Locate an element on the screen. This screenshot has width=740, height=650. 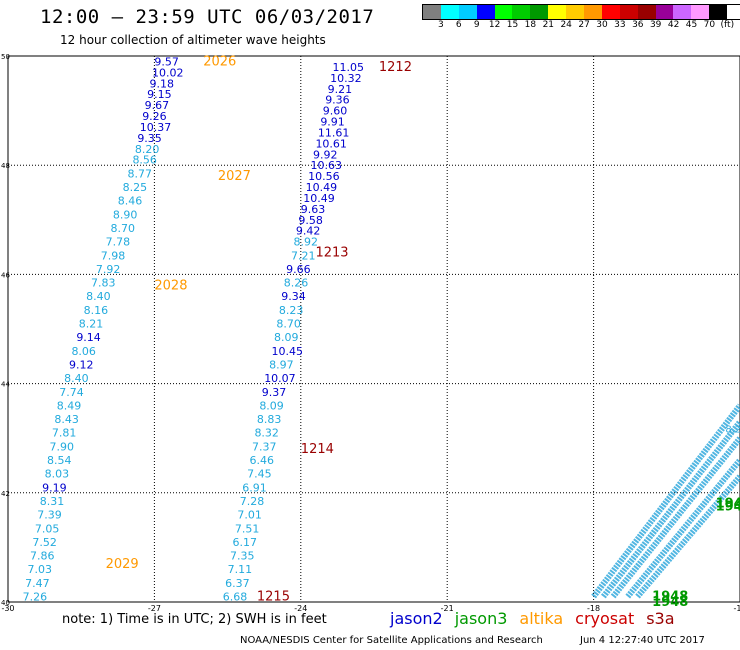
color-scale-label: 3 is located at coordinates (441, 25).